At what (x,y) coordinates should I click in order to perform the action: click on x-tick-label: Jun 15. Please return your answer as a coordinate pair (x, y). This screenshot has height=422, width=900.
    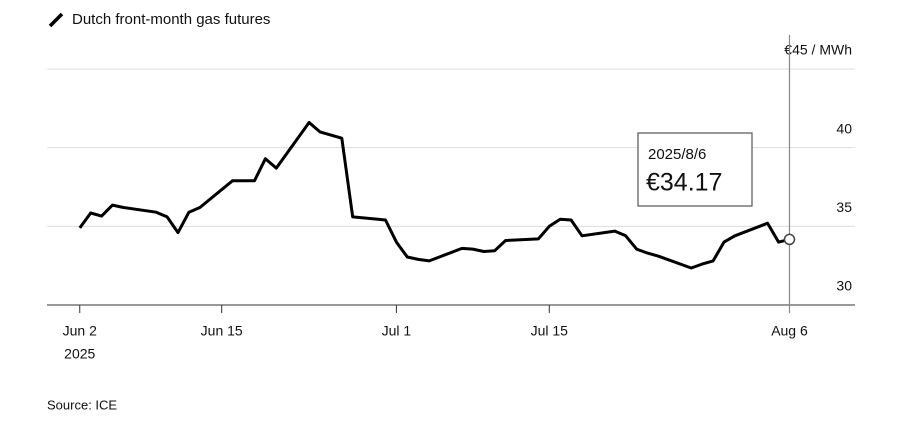
    Looking at the image, I should click on (222, 331).